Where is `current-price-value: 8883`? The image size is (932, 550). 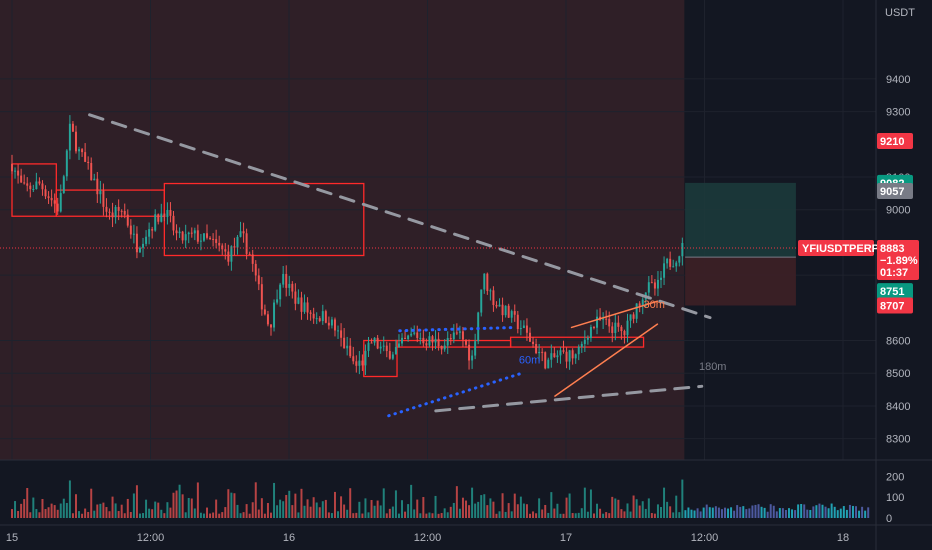
current-price-value: 8883 is located at coordinates (892, 249).